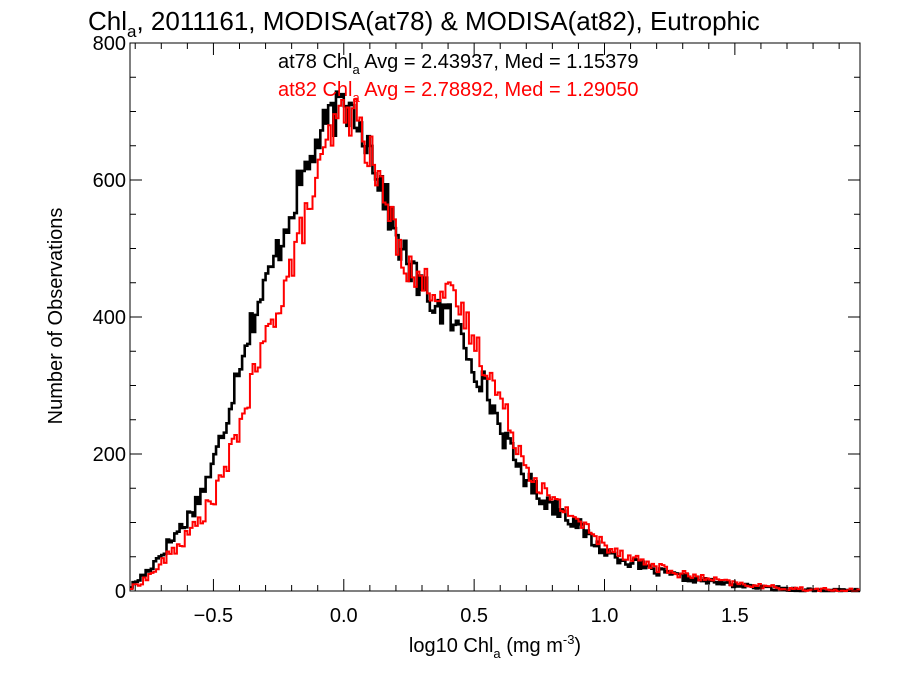 The width and height of the screenshot is (900, 675). I want to click on x-tick-label: 1.0, so click(605, 616).